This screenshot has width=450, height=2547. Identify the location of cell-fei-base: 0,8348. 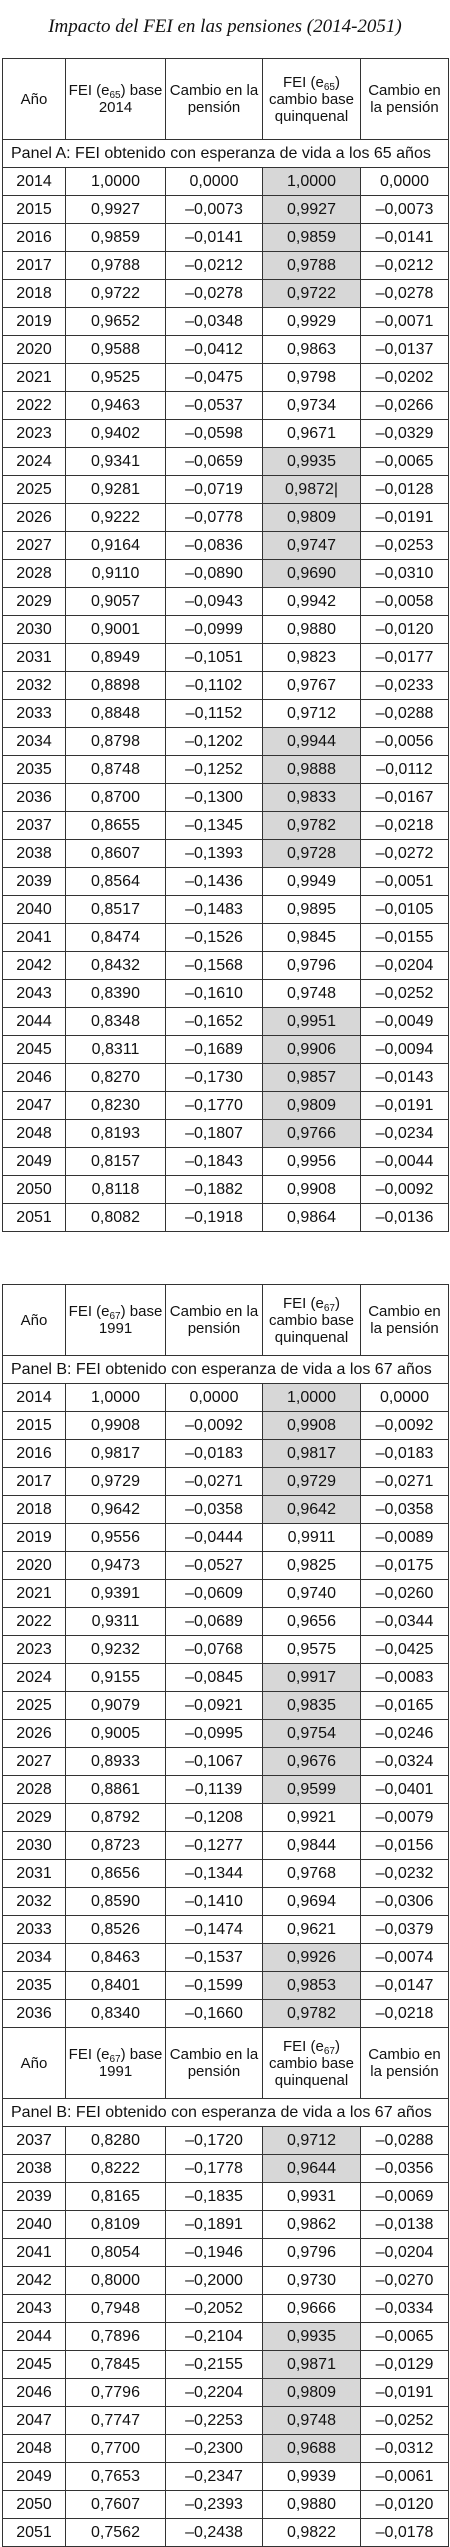
(115, 1021).